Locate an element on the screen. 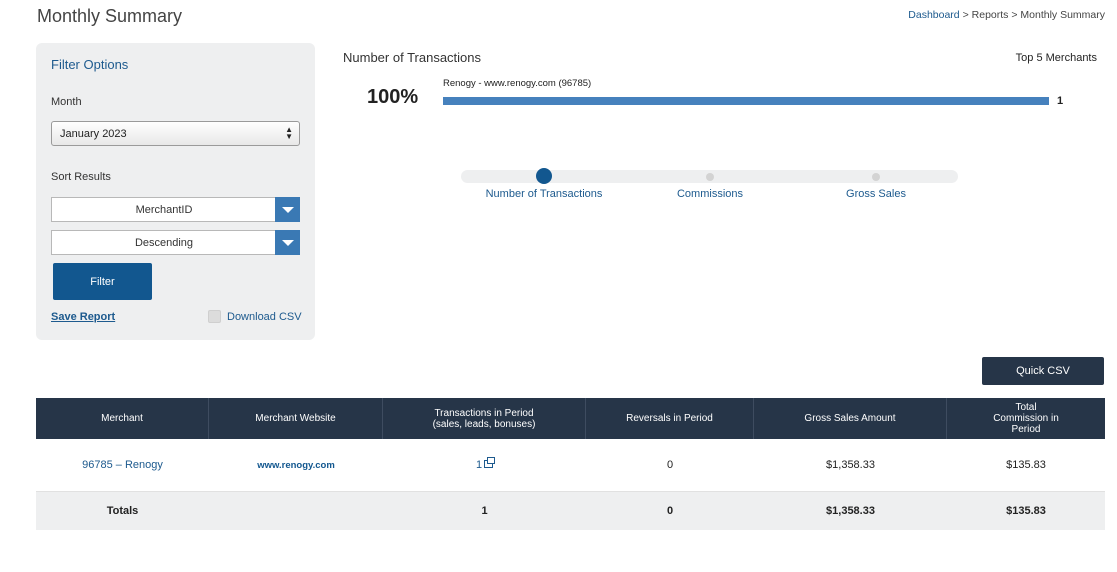 The image size is (1117, 572). col-reversals: Reversals in Period is located at coordinates (670, 418).